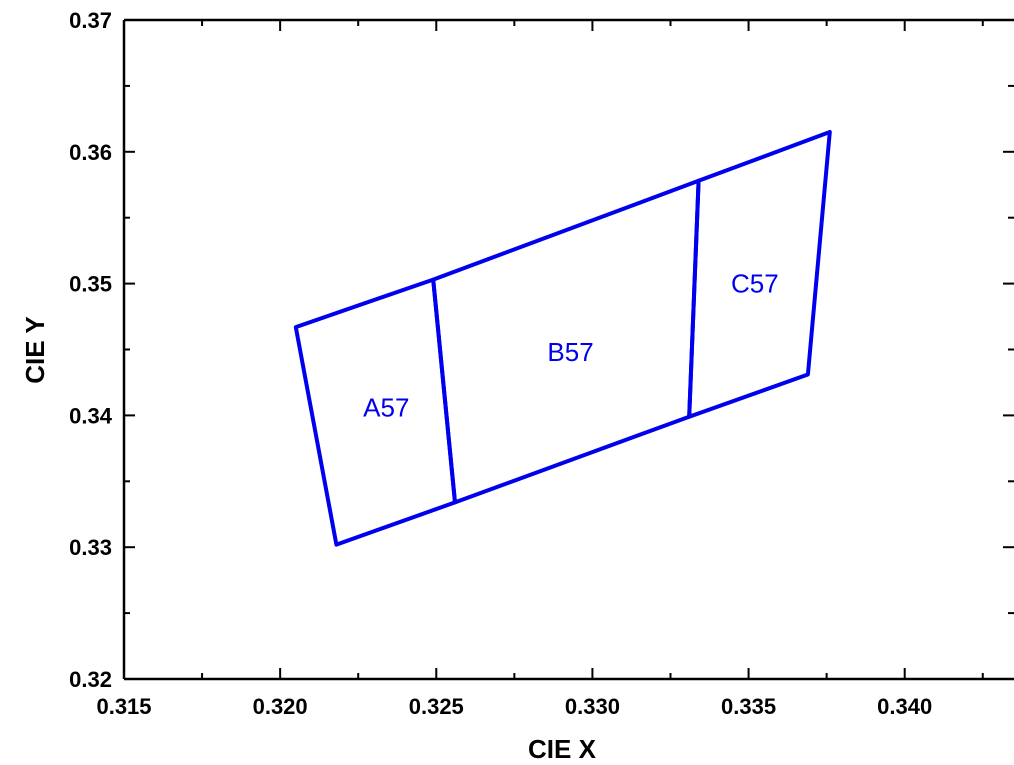  I want to click on x-tick-label: 0.320, so click(280, 706).